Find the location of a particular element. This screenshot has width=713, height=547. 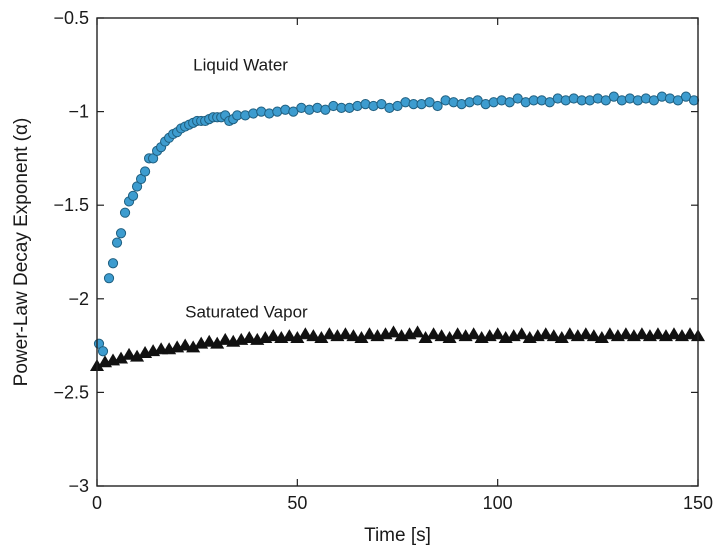

y-tick-label: −2.5 is located at coordinates (71, 392).